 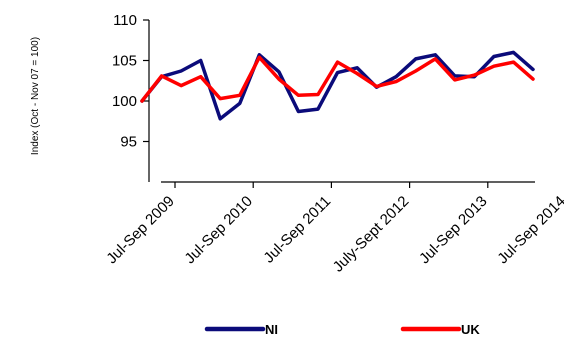 What do you see at coordinates (35, 96) in the screenshot?
I see `y-axis-label: Index (Oct - Nov 07 = 100)` at bounding box center [35, 96].